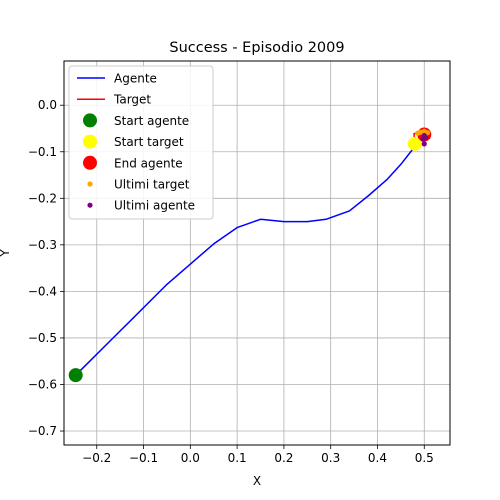 This screenshot has width=500, height=500. Describe the element at coordinates (377, 458) in the screenshot. I see `x-tick-label: 0.4` at that location.